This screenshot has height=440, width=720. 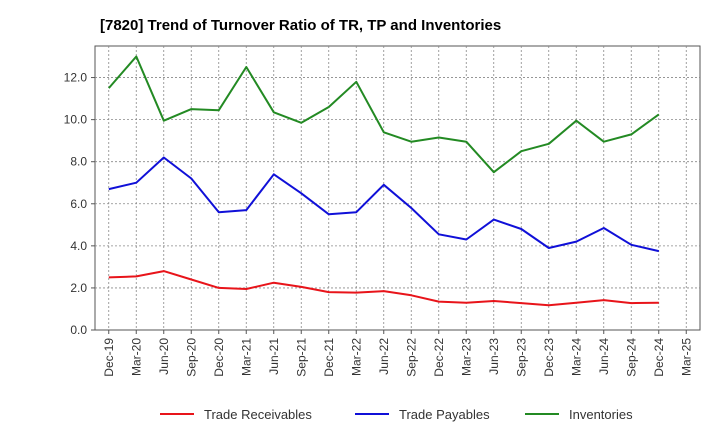 I want to click on x-tick-label: Sep-24, so click(x=631, y=357).